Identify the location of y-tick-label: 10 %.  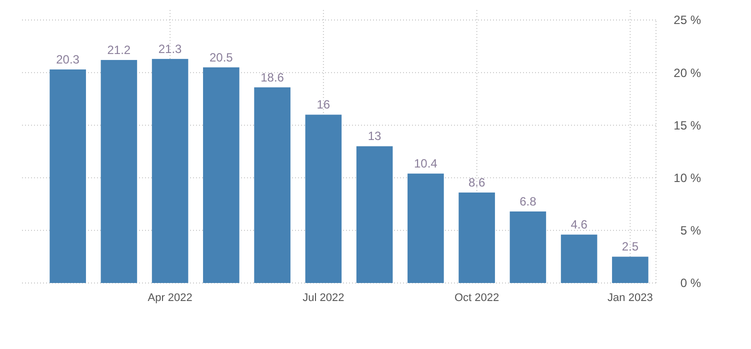
(688, 178).